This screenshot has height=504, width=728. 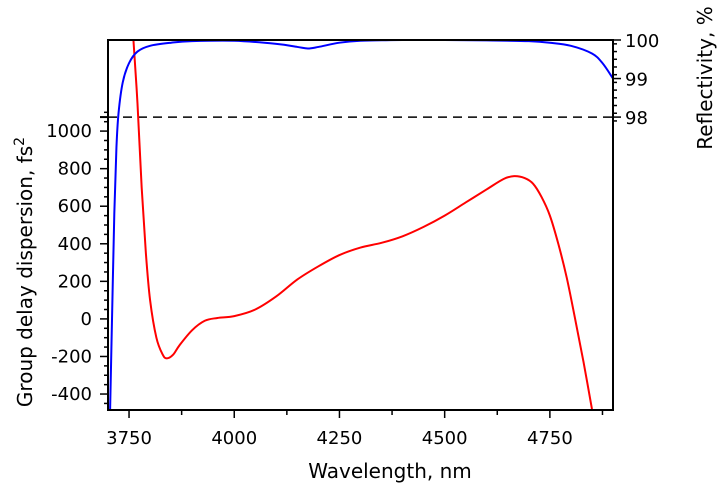 I want to click on y-left-tick-label: 0, so click(x=86, y=319).